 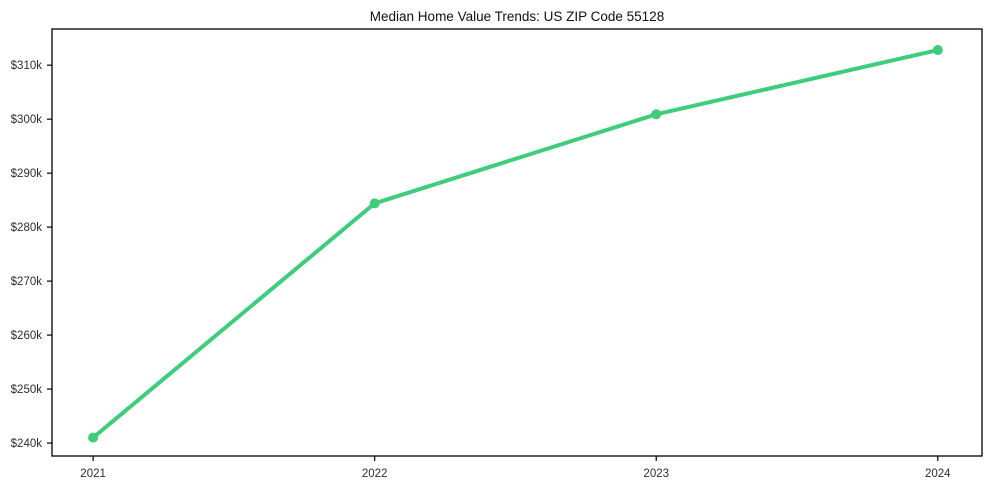 I want to click on x-axis-tick-label: 2024, so click(x=938, y=474).